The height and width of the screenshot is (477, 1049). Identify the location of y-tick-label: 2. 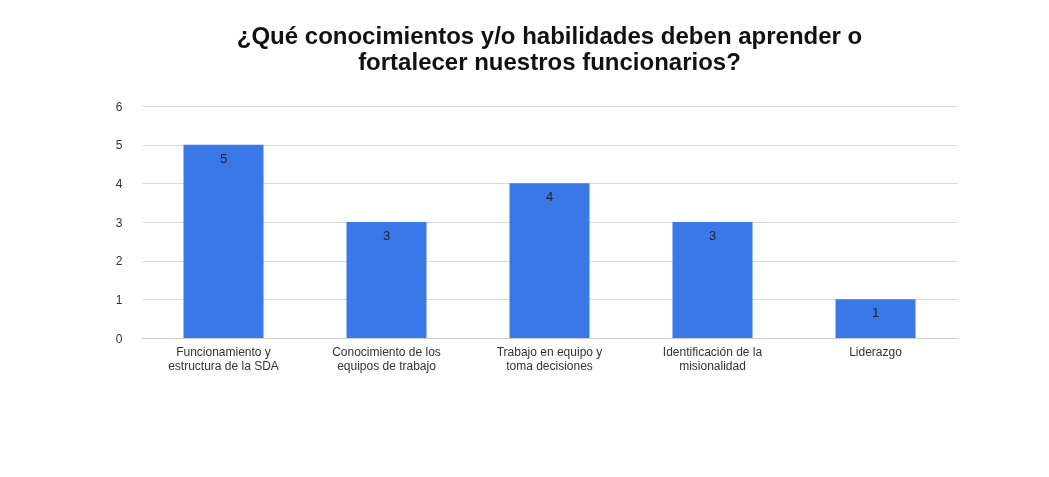
(119, 261).